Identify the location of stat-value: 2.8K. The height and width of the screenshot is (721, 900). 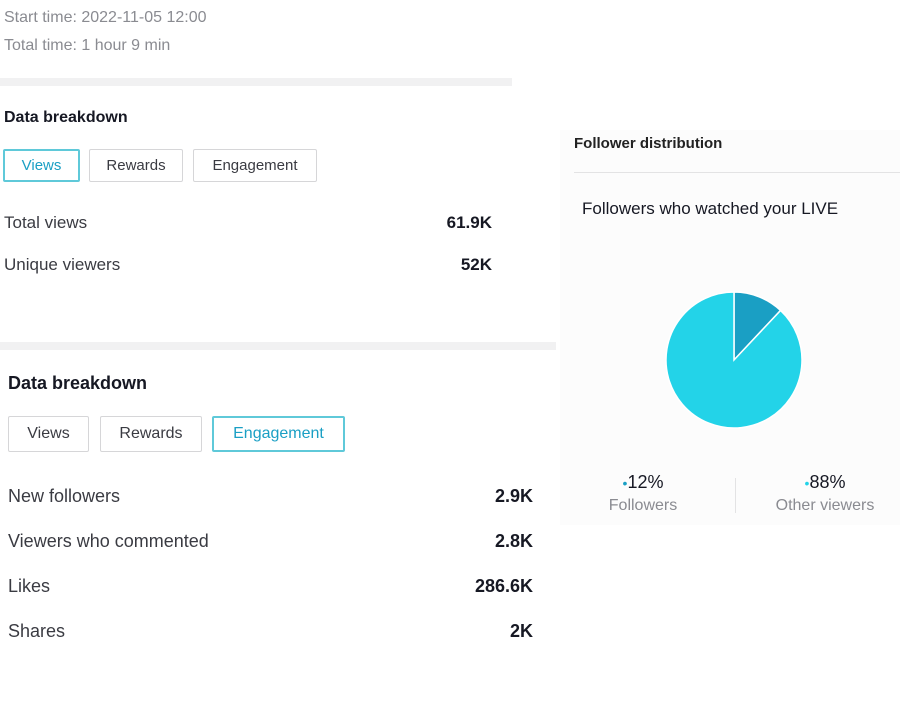
(513, 541).